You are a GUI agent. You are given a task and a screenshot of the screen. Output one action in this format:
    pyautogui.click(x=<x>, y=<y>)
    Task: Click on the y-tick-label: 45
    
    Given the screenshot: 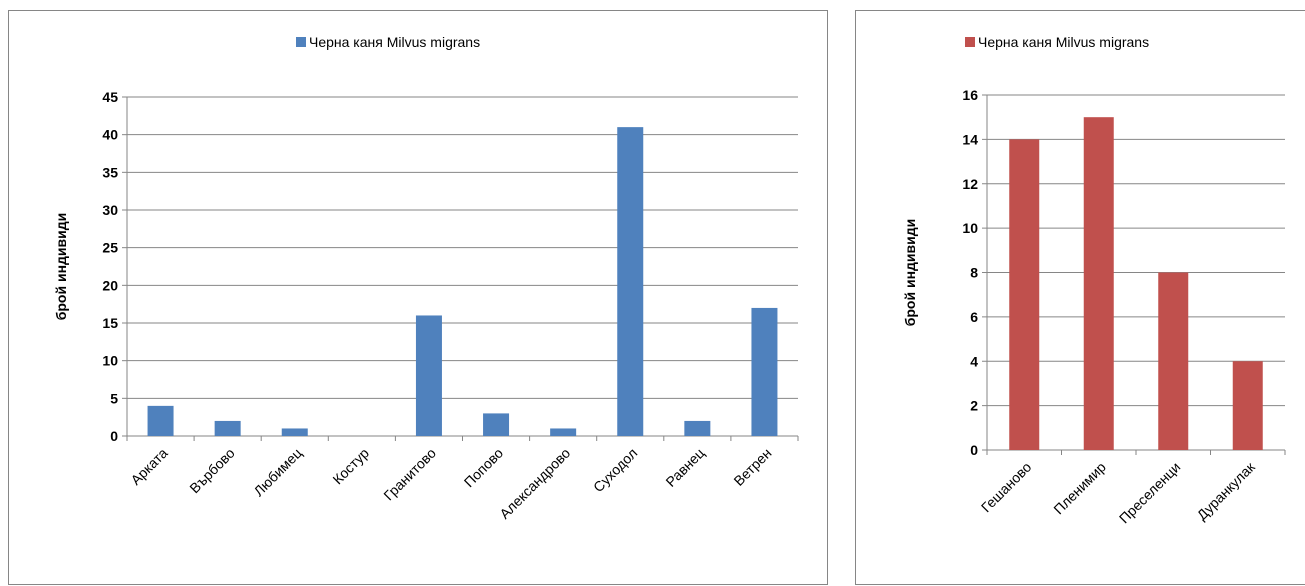 What is the action you would take?
    pyautogui.click(x=110, y=97)
    